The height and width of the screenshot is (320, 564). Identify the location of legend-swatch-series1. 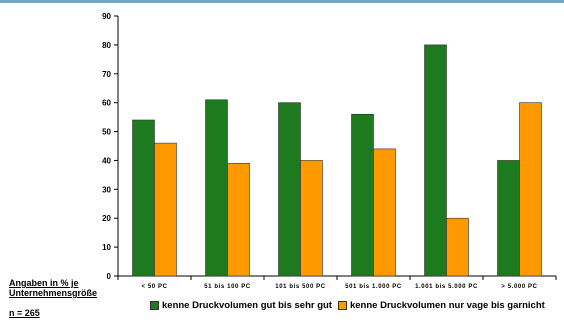
(154, 305).